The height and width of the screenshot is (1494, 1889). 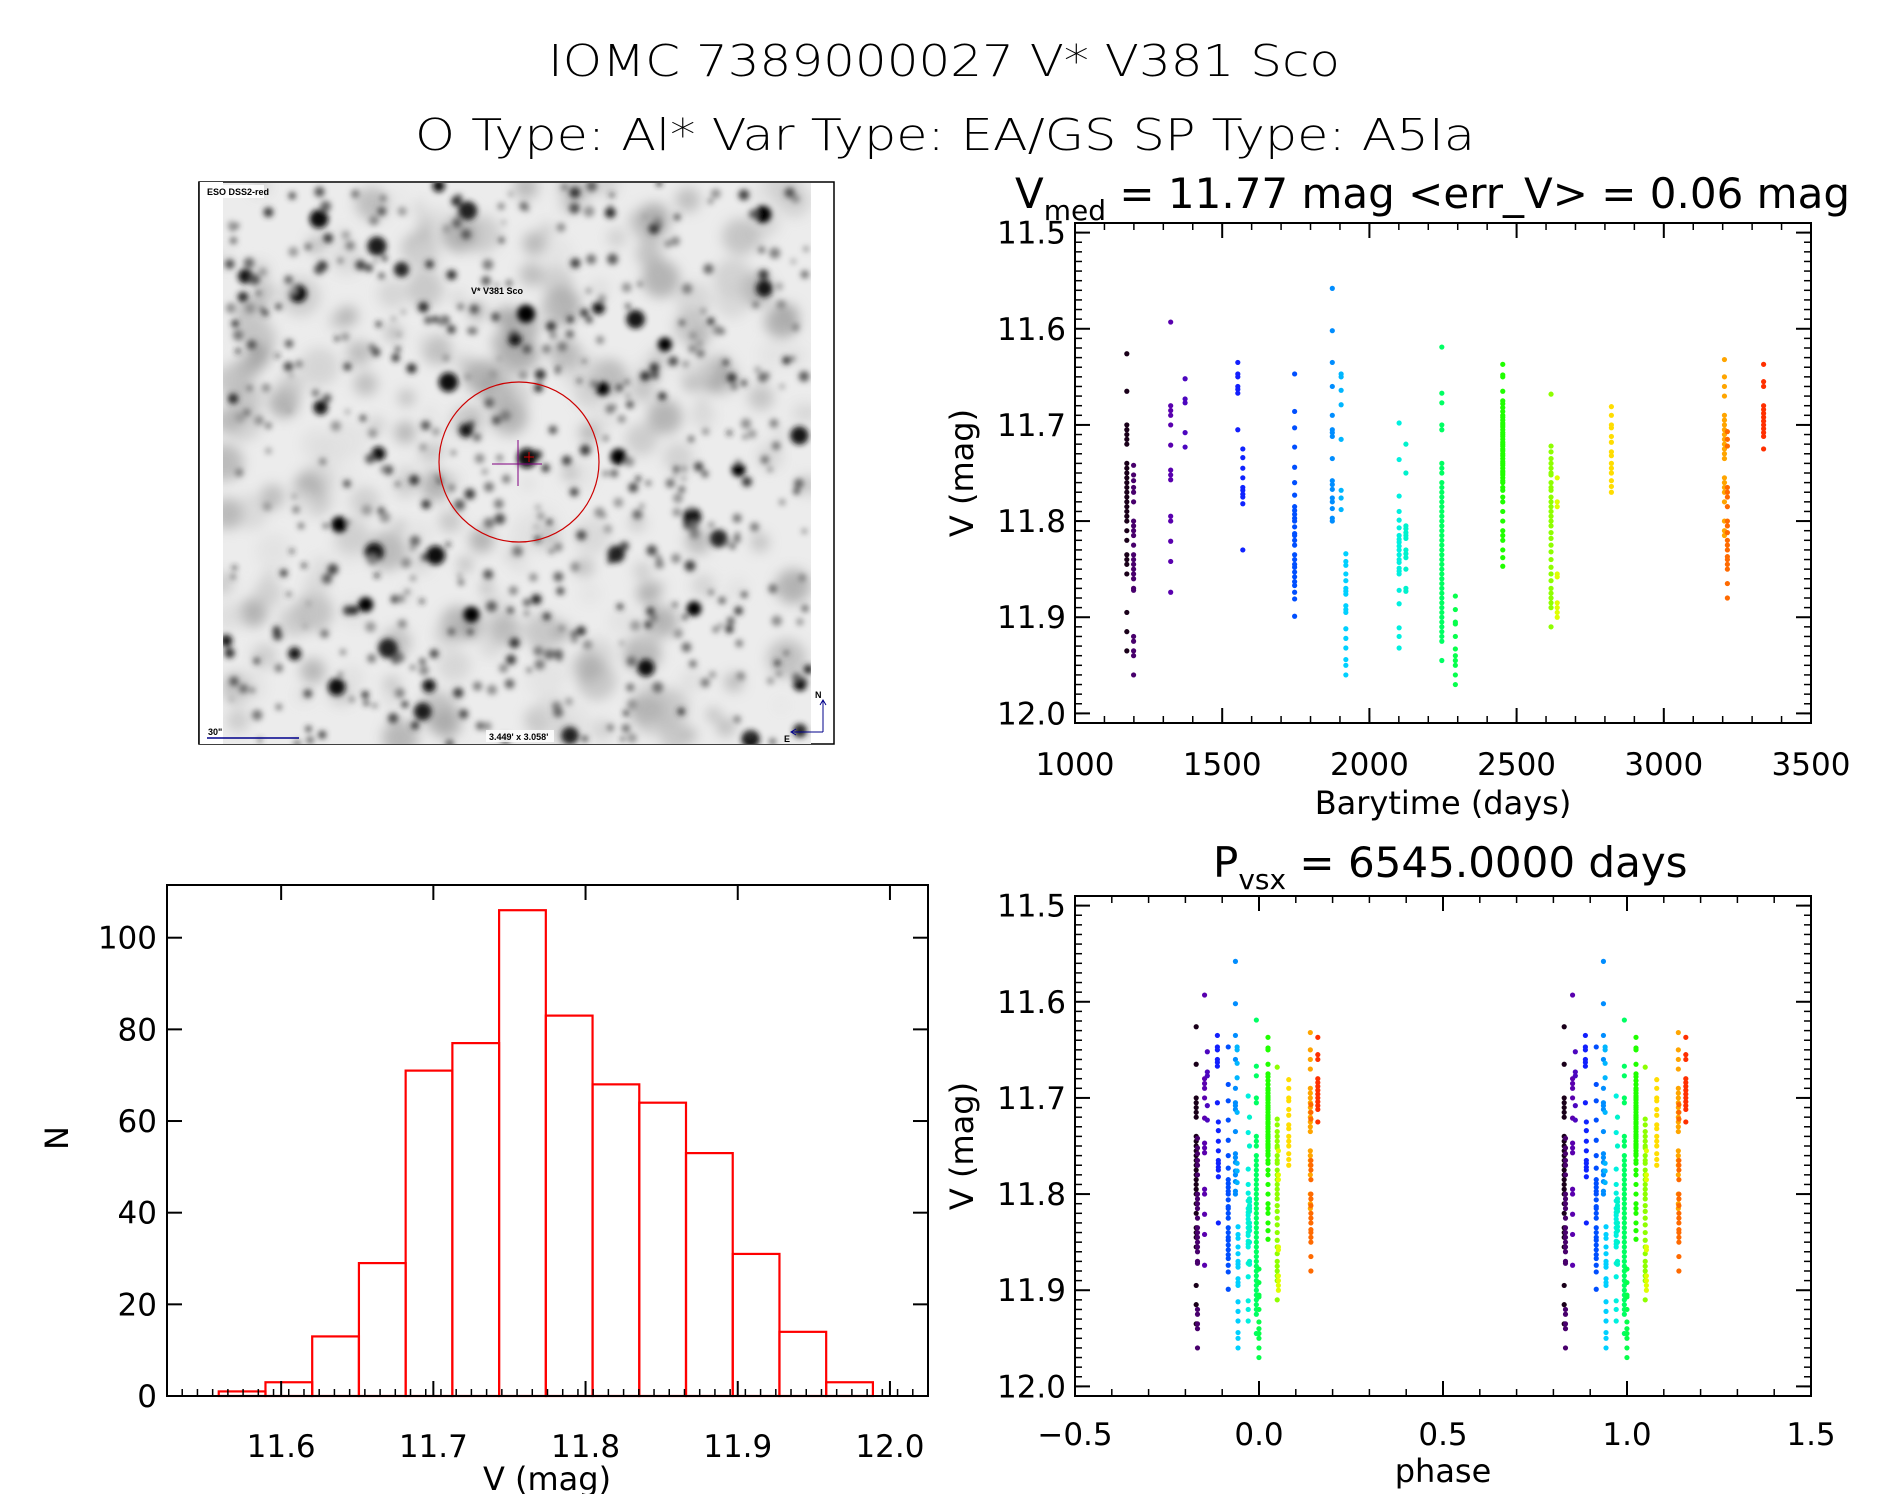 I want to click on fov-label: 3.449' x 3.058', so click(x=518, y=737).